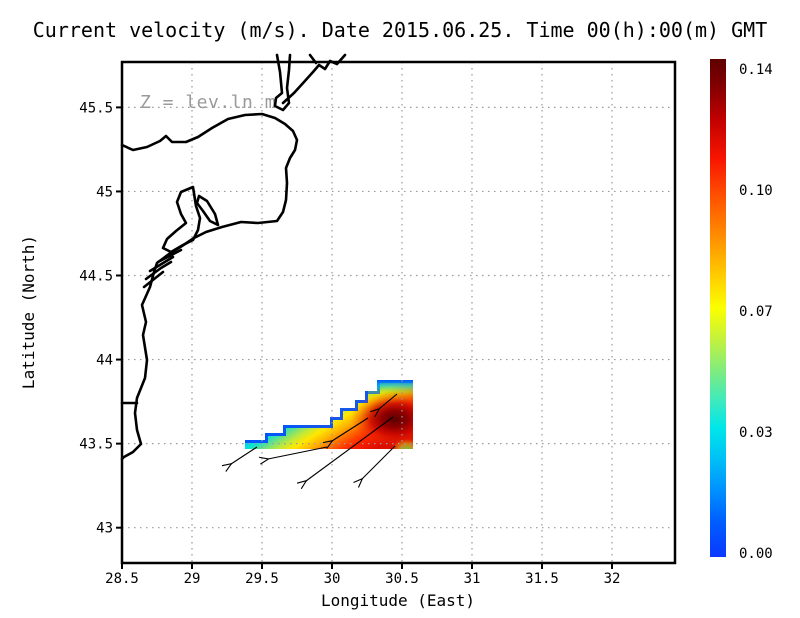  I want to click on colorbar-tick-label: 0.00, so click(756, 554).